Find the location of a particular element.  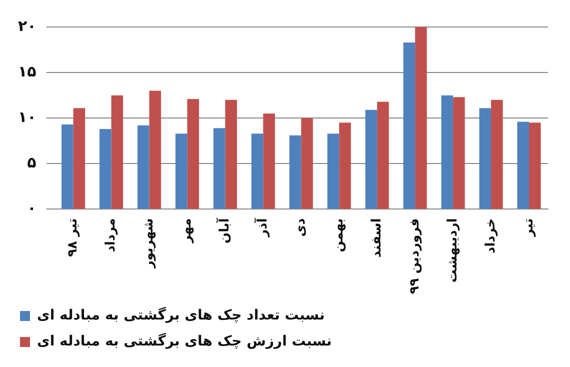

x-tick-label: مهر is located at coordinates (187, 231).